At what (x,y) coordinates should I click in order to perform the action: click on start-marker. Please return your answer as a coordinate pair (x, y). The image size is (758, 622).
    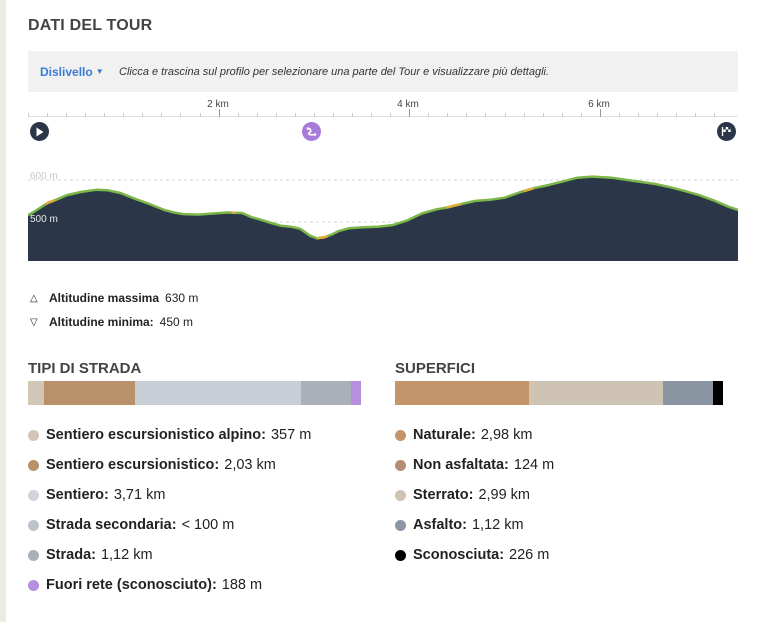
    Looking at the image, I should click on (39, 131).